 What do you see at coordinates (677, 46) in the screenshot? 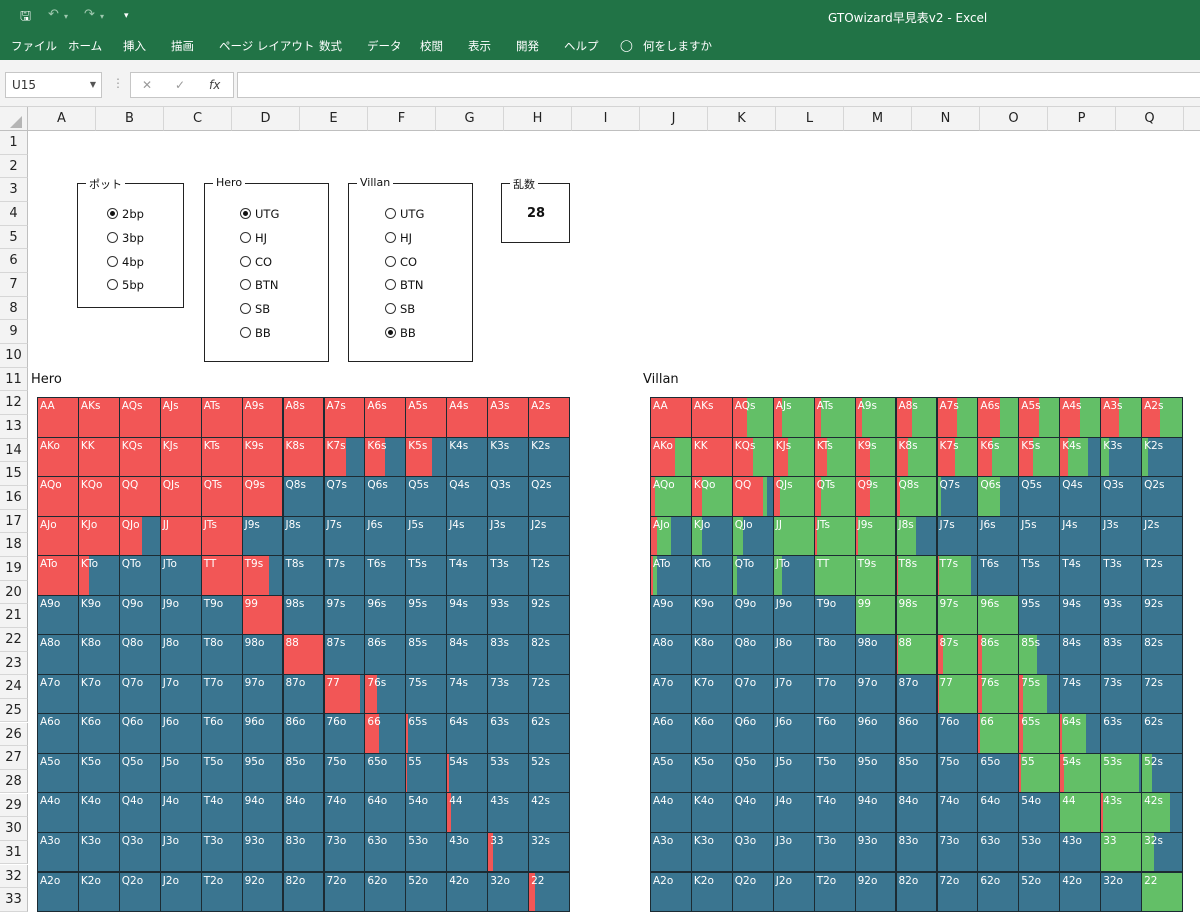
I see `tell-me-search: 何をしますか` at bounding box center [677, 46].